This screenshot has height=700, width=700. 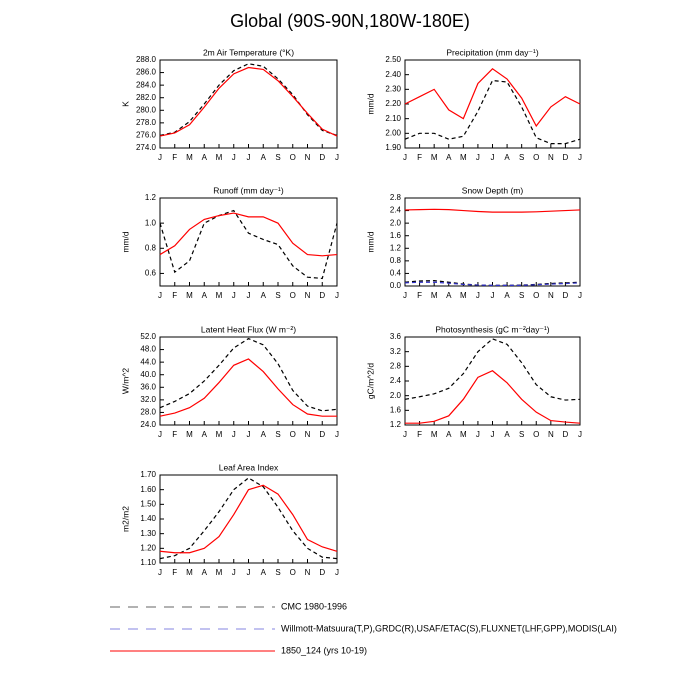 I want to click on y-tick-label: 2.20, so click(x=393, y=103).